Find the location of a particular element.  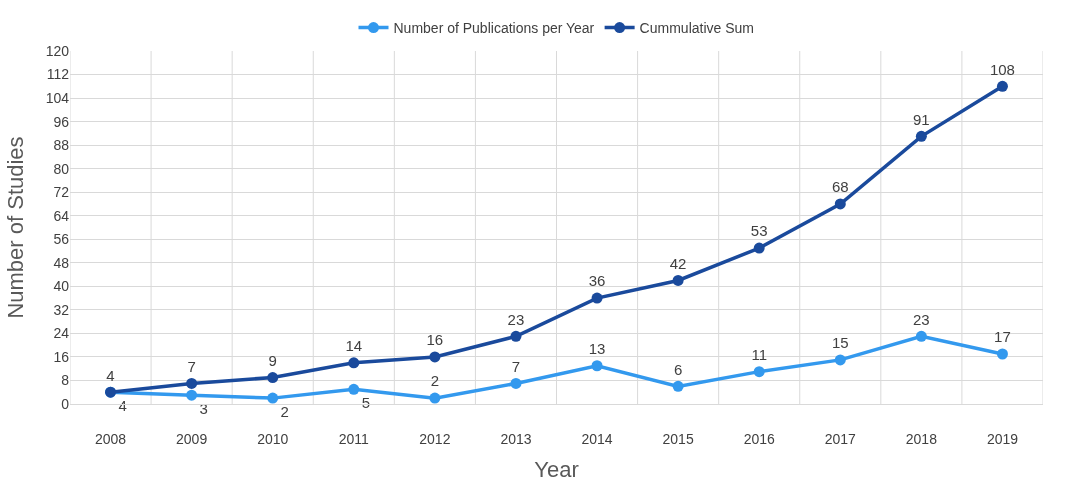

data-label: 68 is located at coordinates (840, 187).